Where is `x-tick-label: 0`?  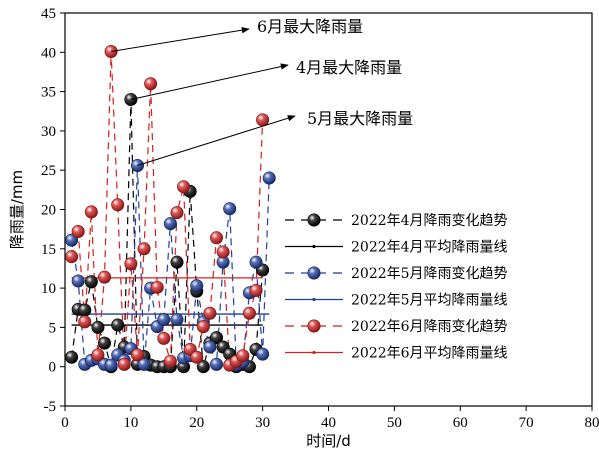 x-tick-label: 0 is located at coordinates (65, 423).